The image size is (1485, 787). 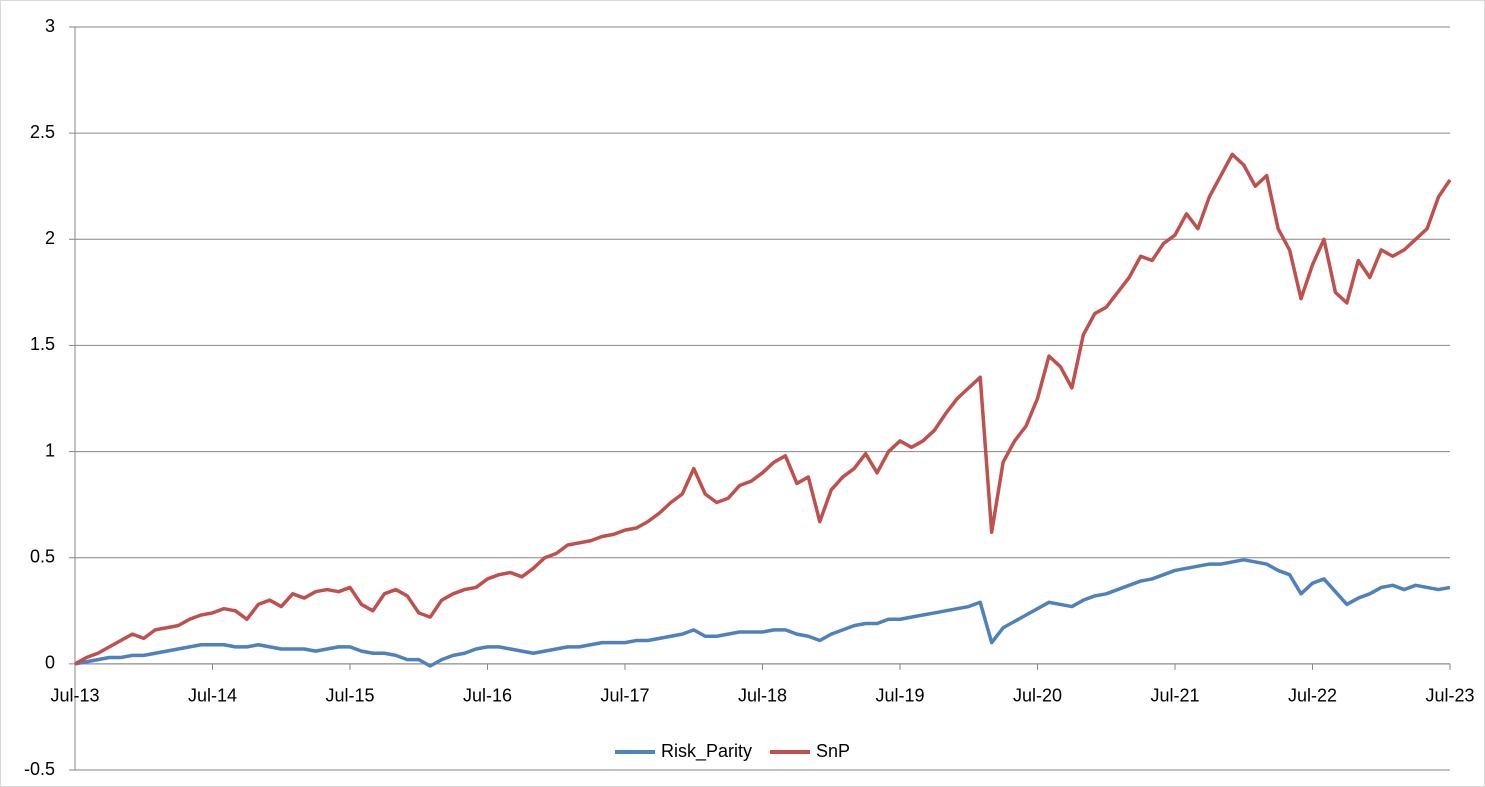 What do you see at coordinates (1037, 696) in the screenshot?
I see `x-tick-label: Jul-20` at bounding box center [1037, 696].